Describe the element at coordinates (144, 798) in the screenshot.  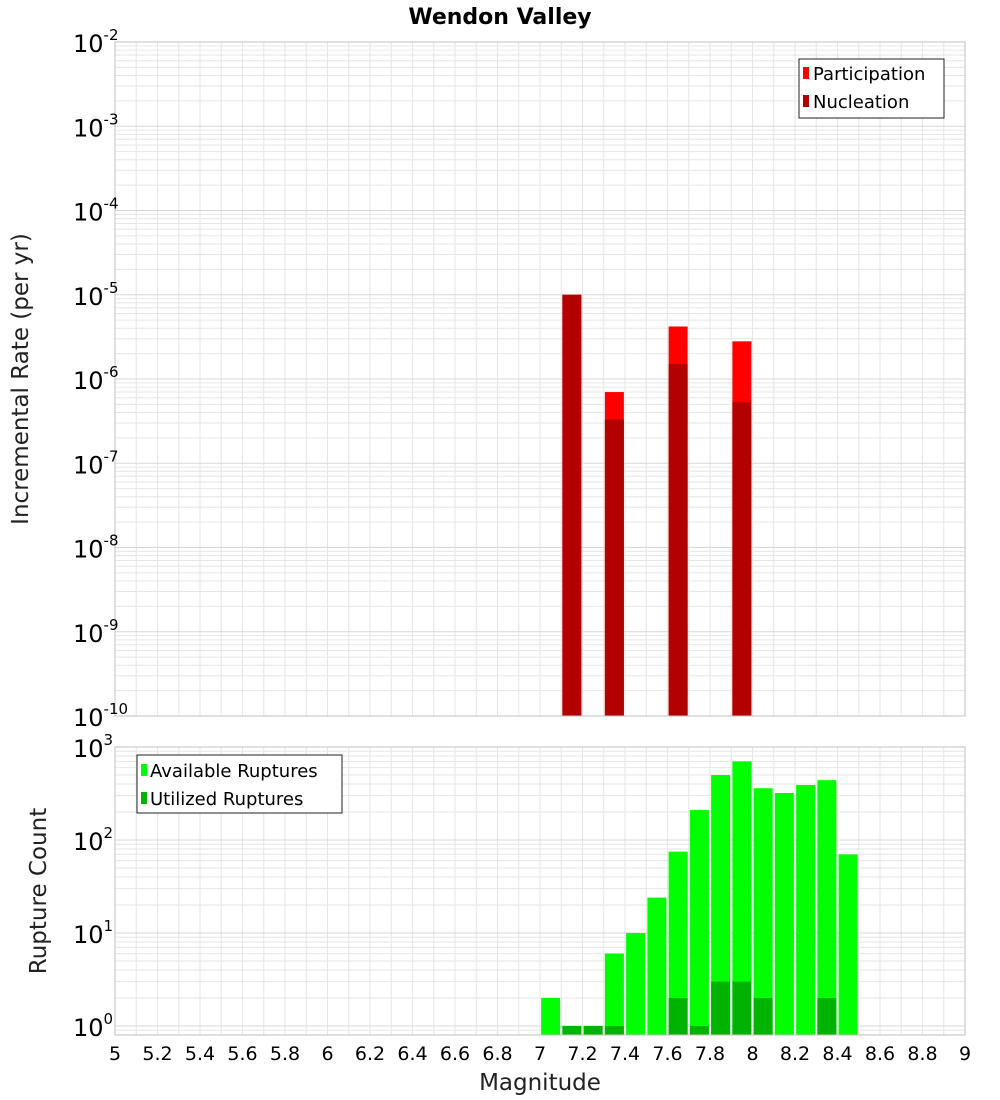
I see `legend-swatch-utilized` at that location.